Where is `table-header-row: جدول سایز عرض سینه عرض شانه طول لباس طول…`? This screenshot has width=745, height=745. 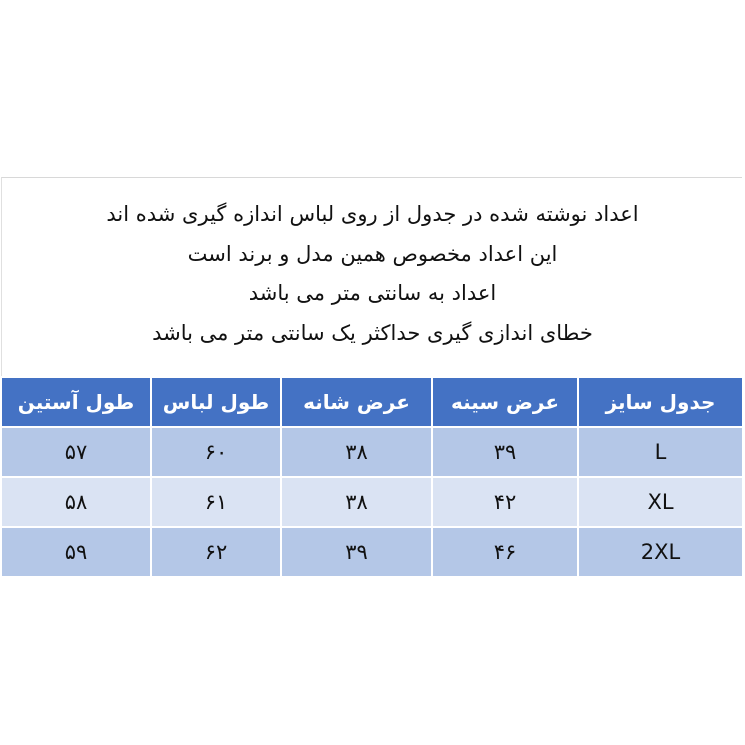 table-header-row: جدول سایز عرض سینه عرض شانه طول لباس طول… is located at coordinates (372, 402).